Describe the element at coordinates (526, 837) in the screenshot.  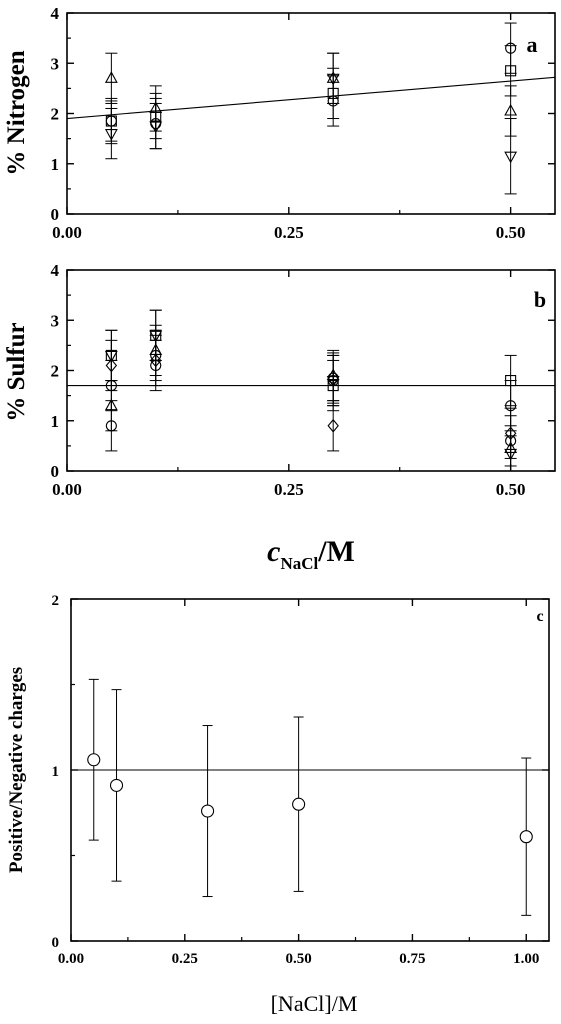
I see `data-point-c-s0-p4` at that location.